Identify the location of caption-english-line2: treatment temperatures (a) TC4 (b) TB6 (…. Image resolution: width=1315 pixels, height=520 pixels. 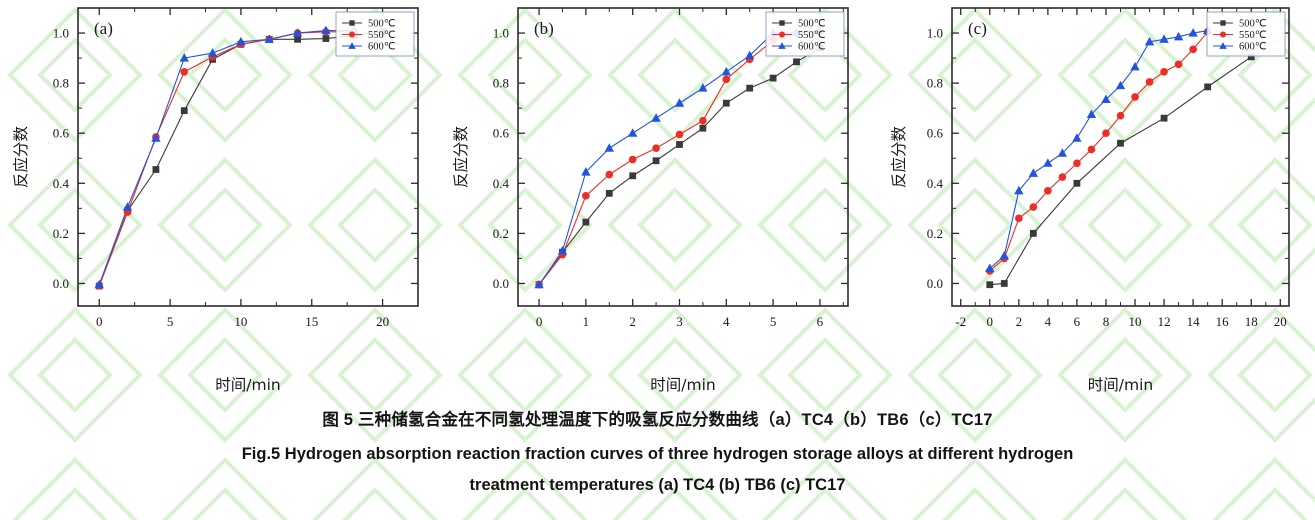
(657, 485).